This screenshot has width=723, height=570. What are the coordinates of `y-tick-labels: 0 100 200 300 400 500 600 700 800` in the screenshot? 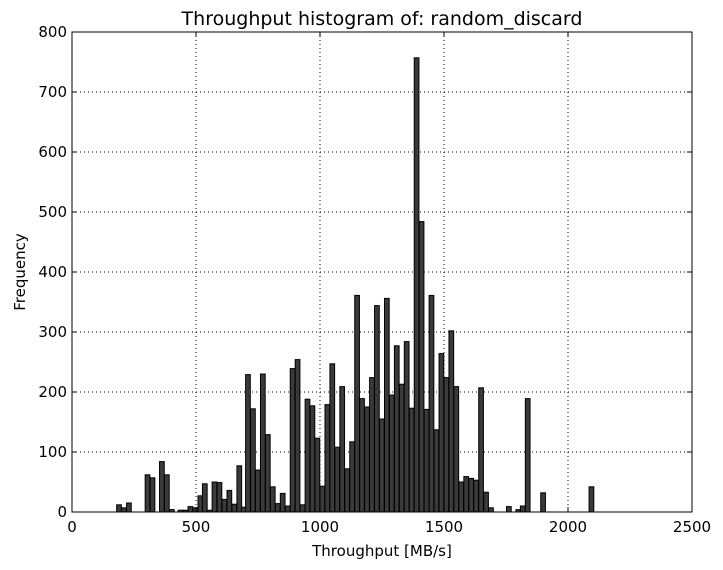 It's located at (52, 272).